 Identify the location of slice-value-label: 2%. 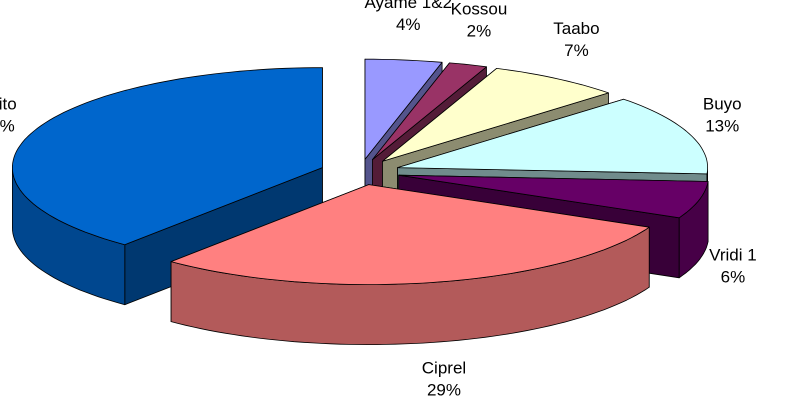
(479, 31).